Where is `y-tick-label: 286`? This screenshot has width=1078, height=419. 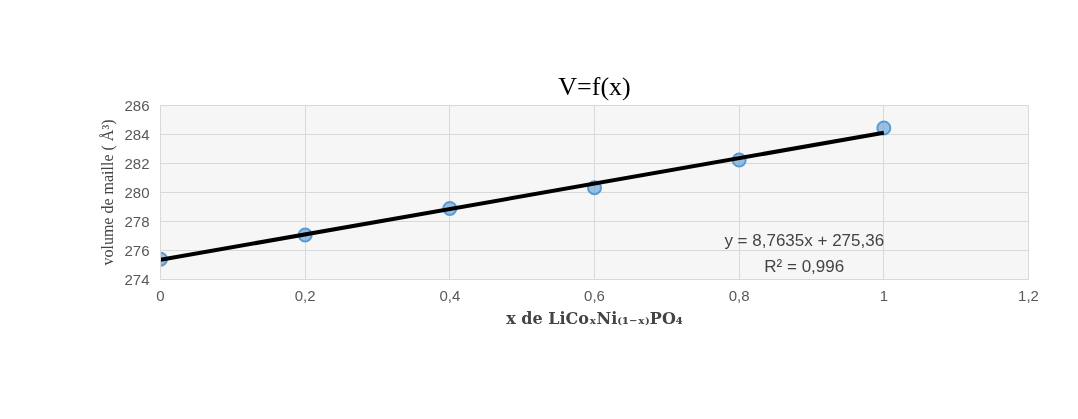
y-tick-label: 286 is located at coordinates (137, 105).